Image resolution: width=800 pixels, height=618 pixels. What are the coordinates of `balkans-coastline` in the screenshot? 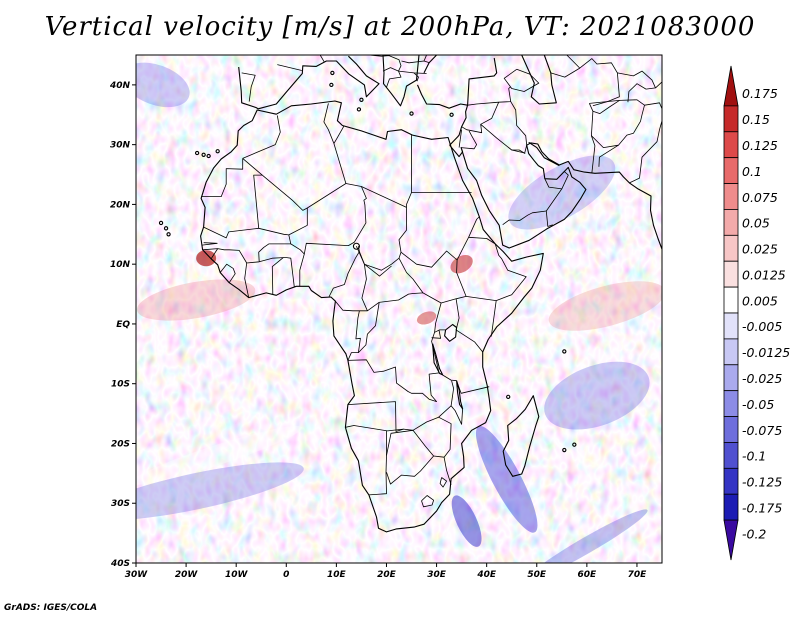 It's located at (401, 81).